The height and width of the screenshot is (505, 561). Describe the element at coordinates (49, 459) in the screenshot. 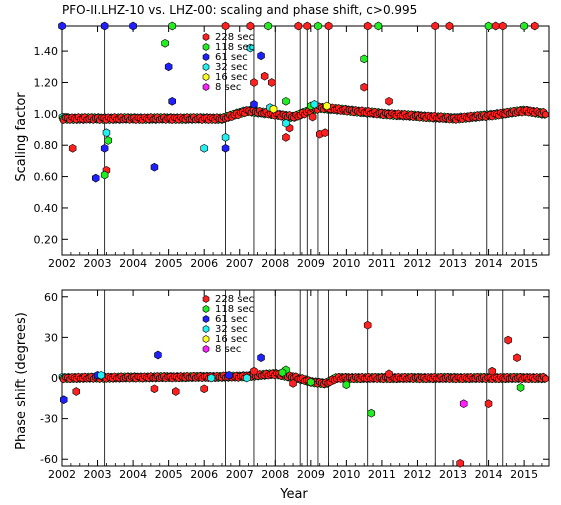

I see `y-tick-label: -60` at that location.